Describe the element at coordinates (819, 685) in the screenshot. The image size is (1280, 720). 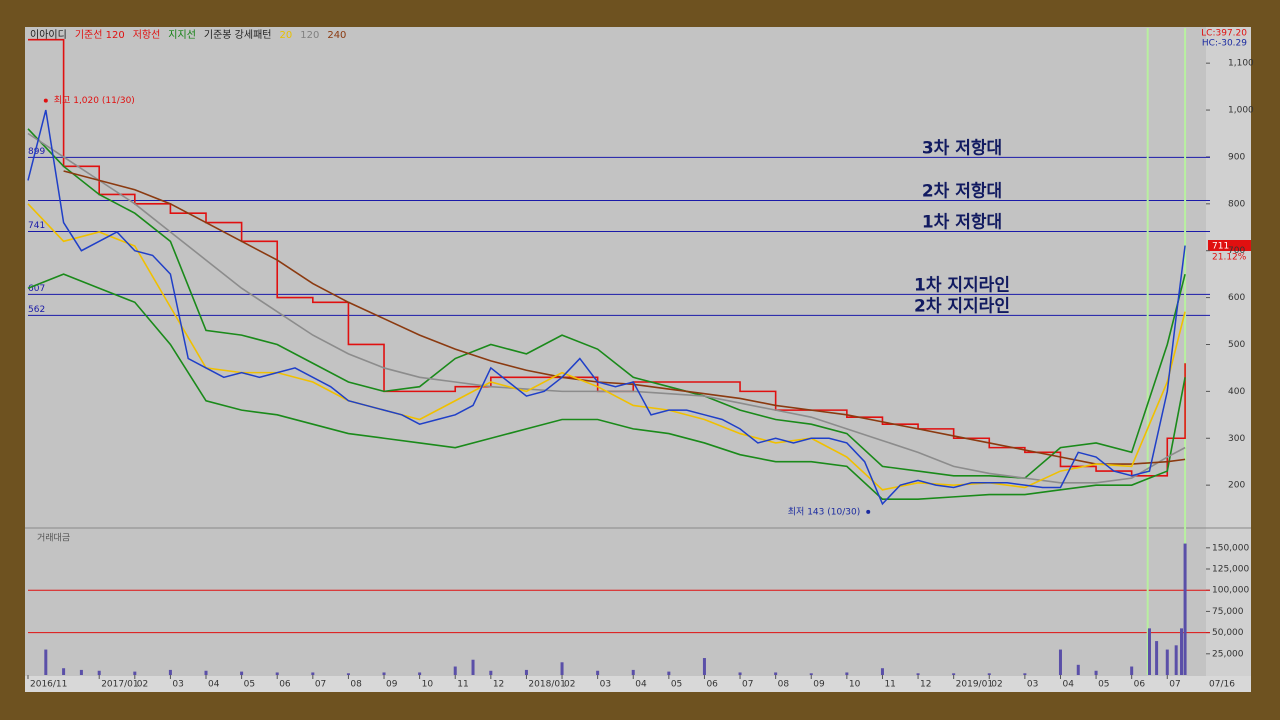
I see `x-tick-label: 09` at that location.